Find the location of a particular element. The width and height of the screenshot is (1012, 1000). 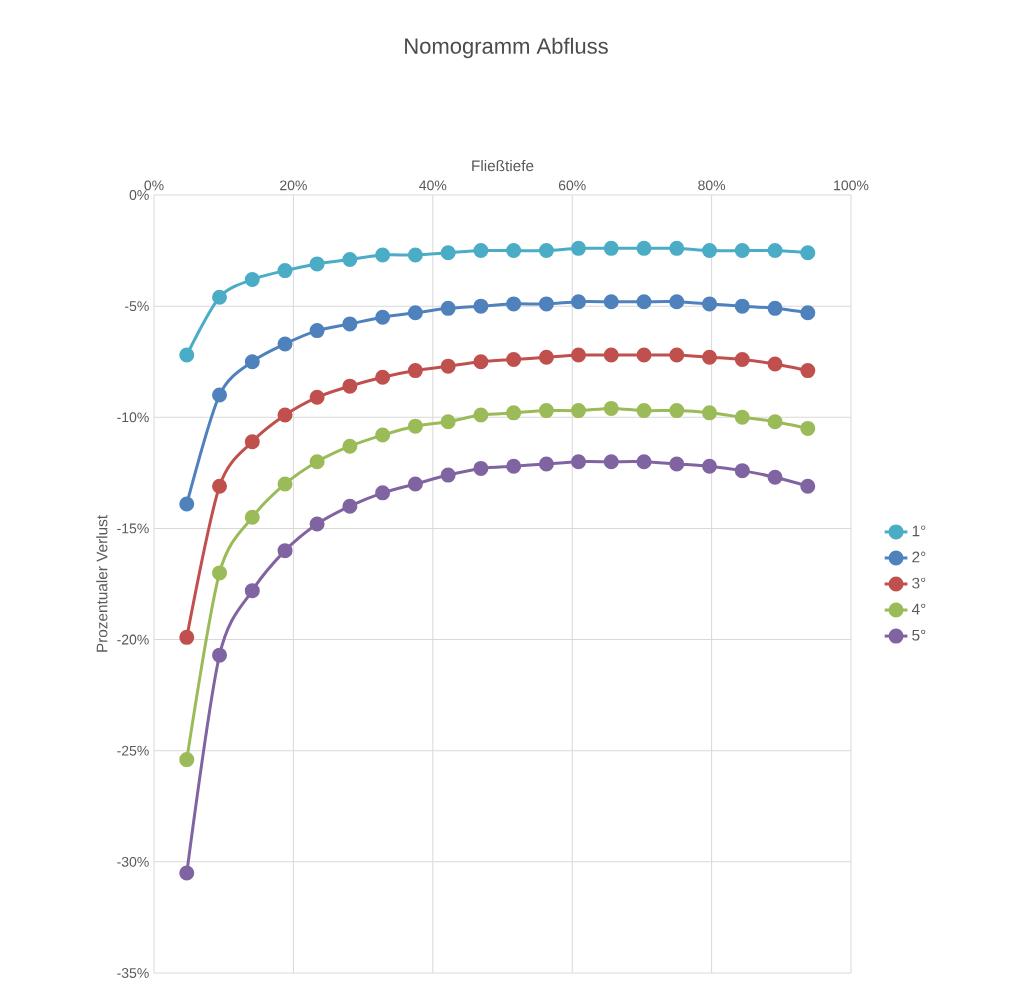

y-tick-label: -10% is located at coordinates (133, 417).